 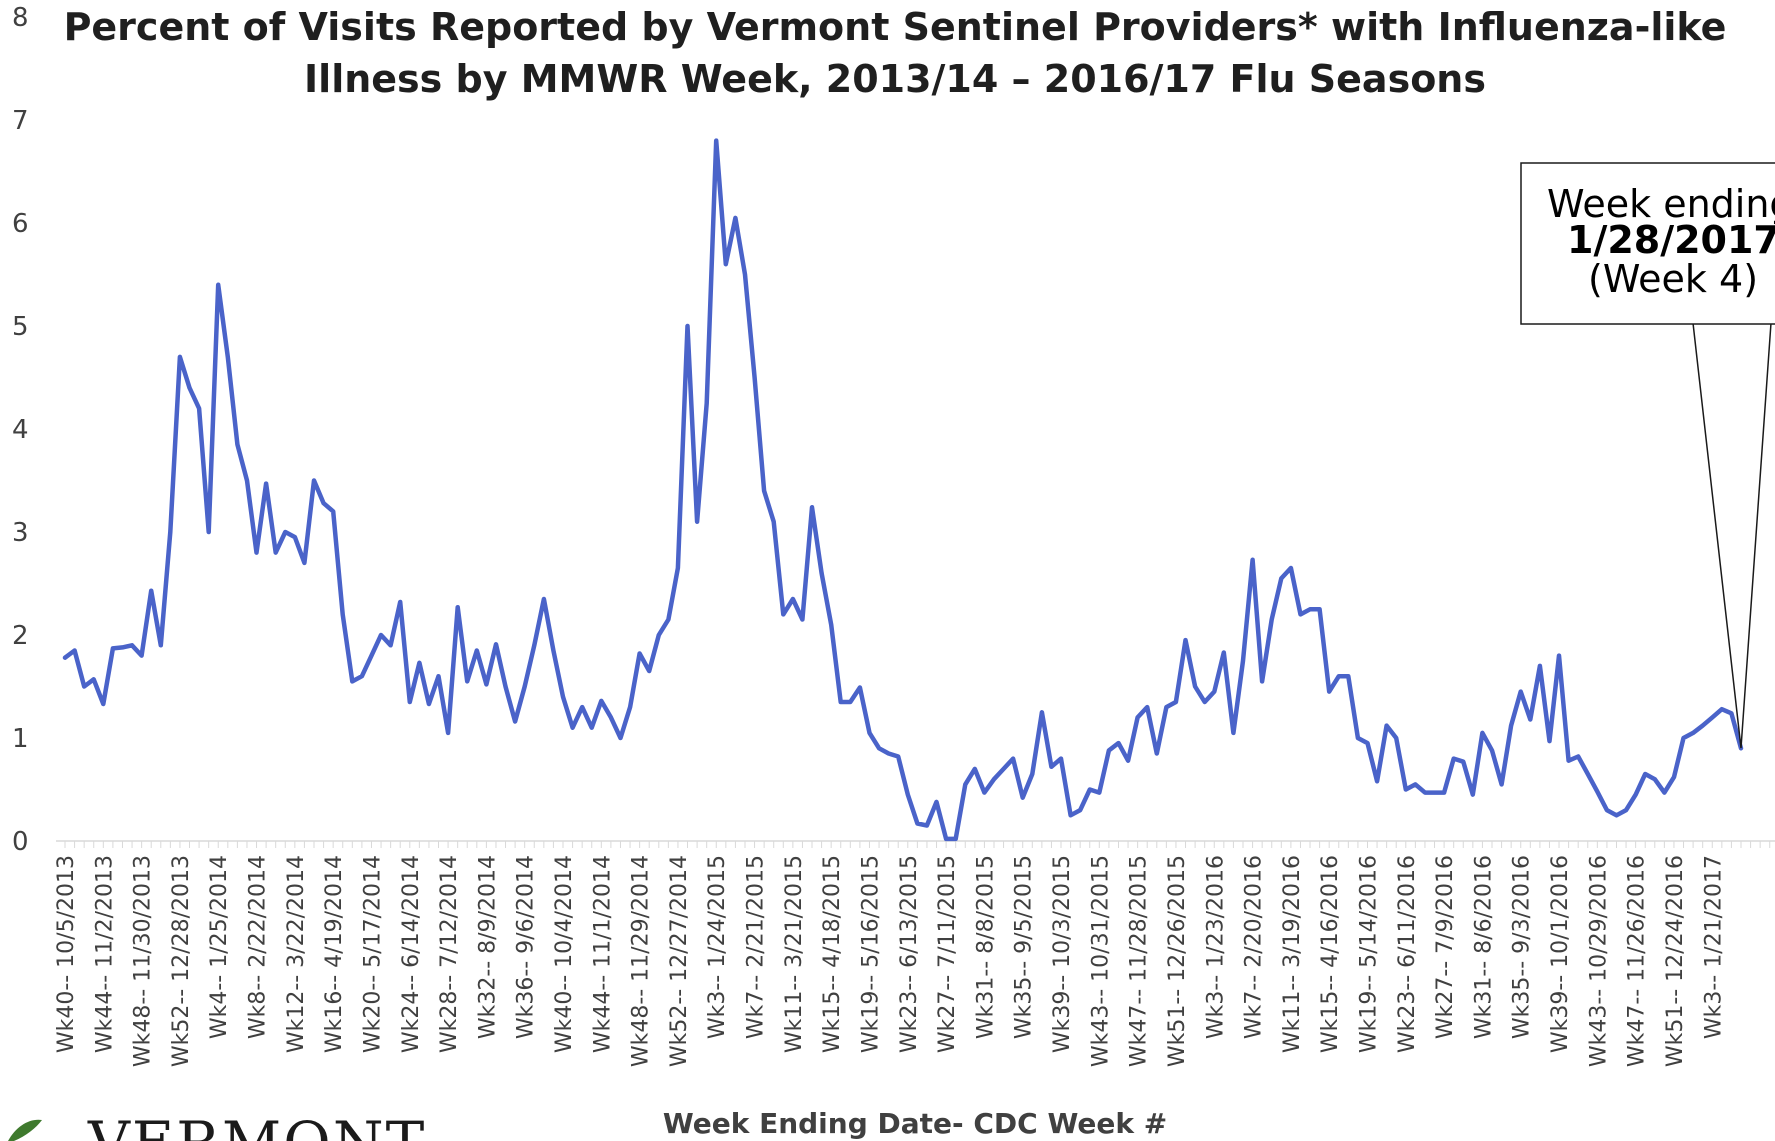 What do you see at coordinates (641, 961) in the screenshot?
I see `x-tick-label: Wk48-- 11/29/2014` at bounding box center [641, 961].